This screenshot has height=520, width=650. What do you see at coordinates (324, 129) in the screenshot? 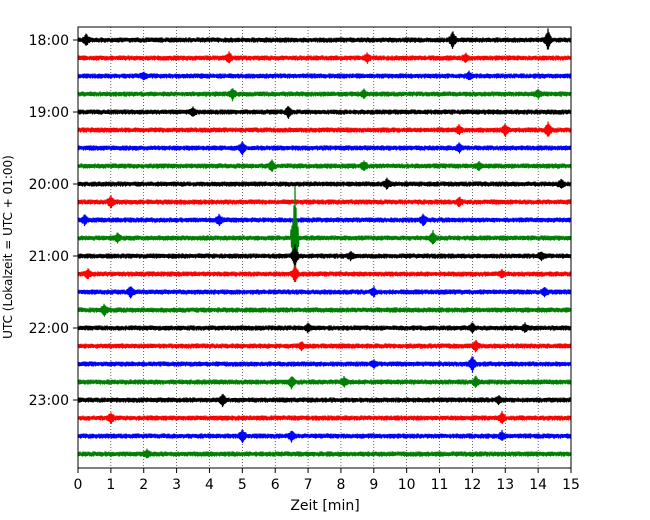
I see `trace-line-1915` at bounding box center [324, 129].